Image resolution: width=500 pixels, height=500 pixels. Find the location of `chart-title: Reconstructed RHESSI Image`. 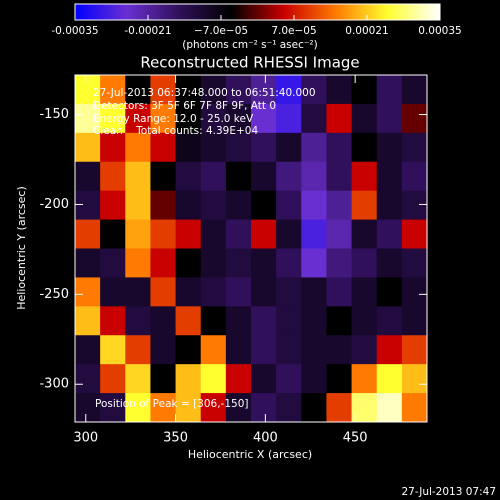

chart-title: Reconstructed RHESSI Image is located at coordinates (249, 63).